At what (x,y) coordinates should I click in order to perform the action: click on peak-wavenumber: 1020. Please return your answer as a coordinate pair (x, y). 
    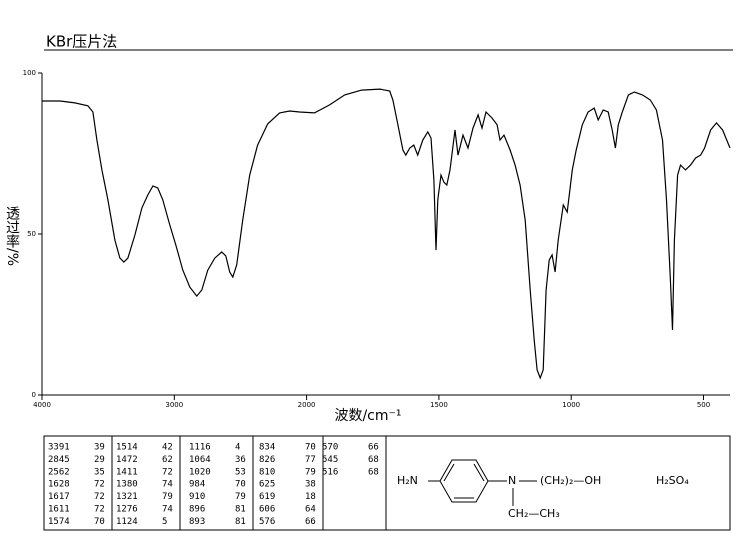
    Looking at the image, I should click on (200, 472).